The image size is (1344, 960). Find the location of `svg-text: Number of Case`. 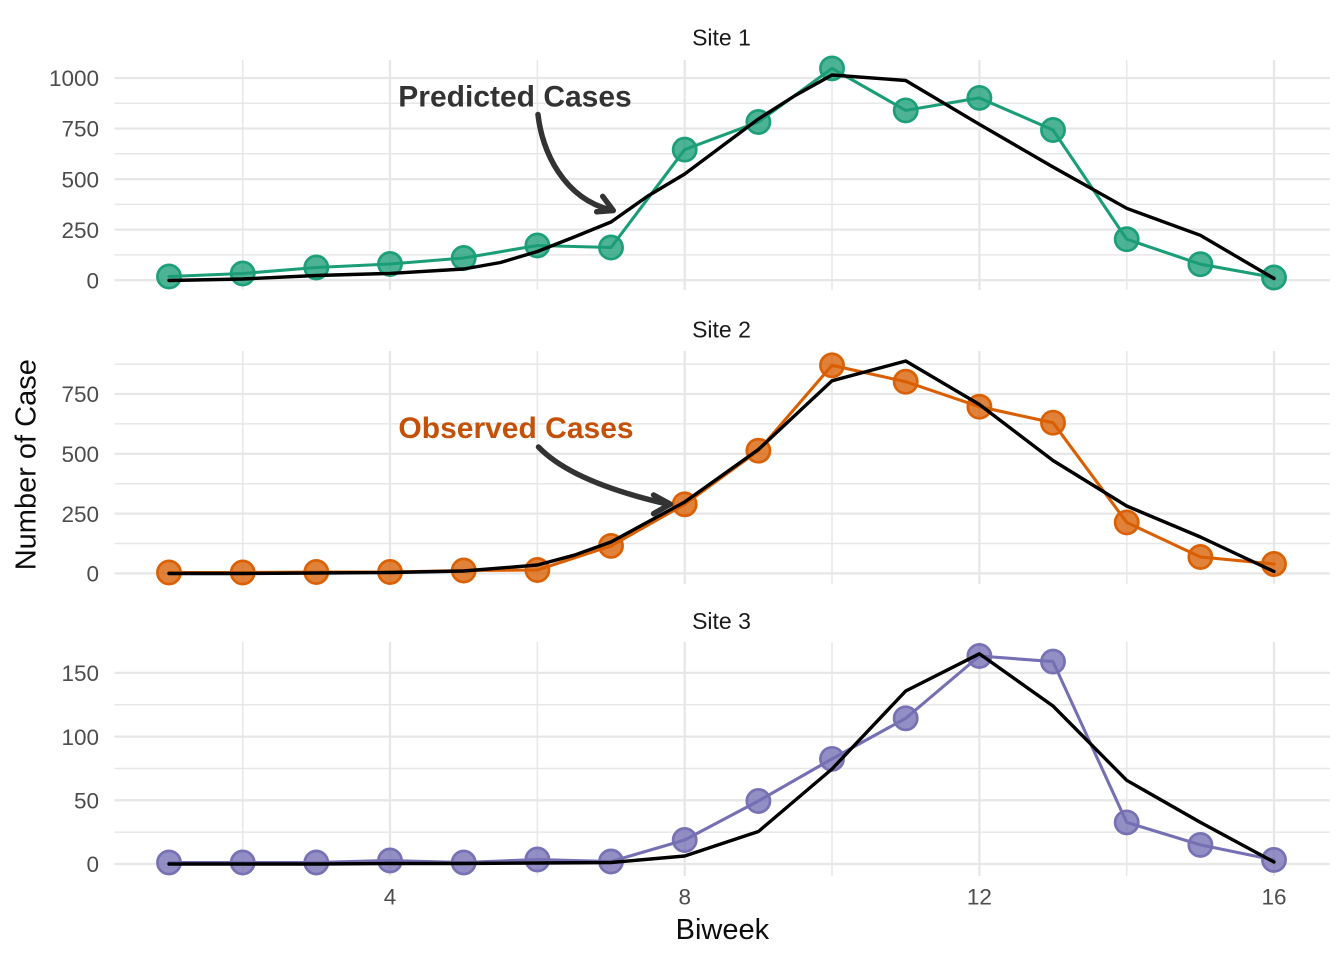

svg-text: Number of Case is located at coordinates (27, 464).